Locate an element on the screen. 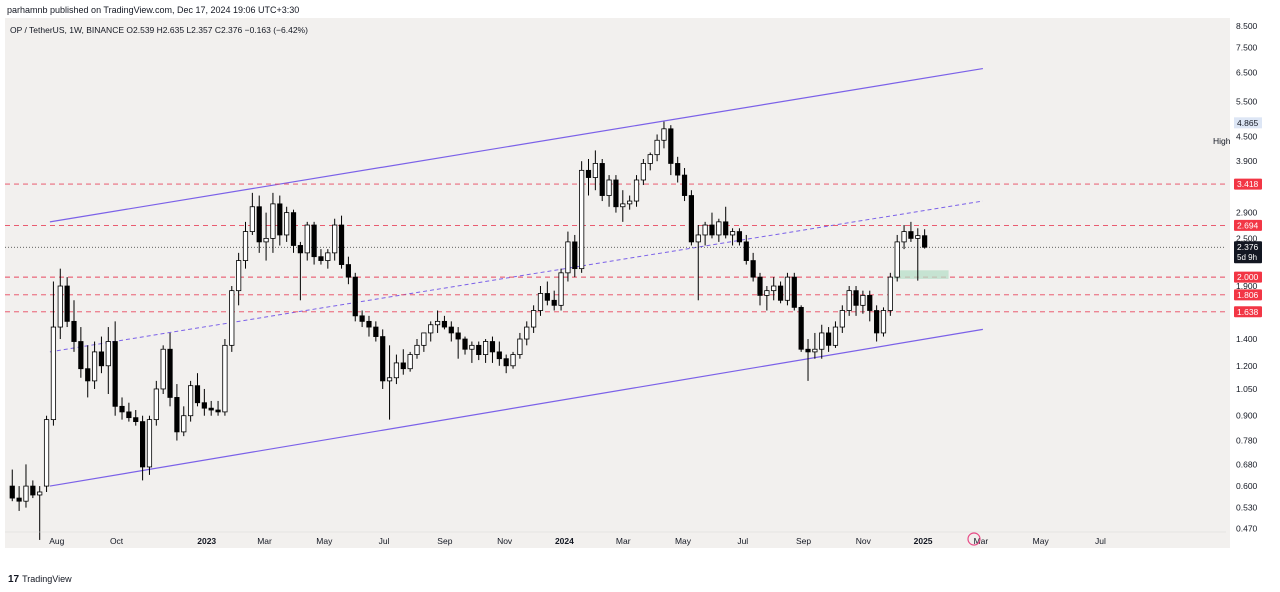  time-tick-label: Aug is located at coordinates (56, 541).